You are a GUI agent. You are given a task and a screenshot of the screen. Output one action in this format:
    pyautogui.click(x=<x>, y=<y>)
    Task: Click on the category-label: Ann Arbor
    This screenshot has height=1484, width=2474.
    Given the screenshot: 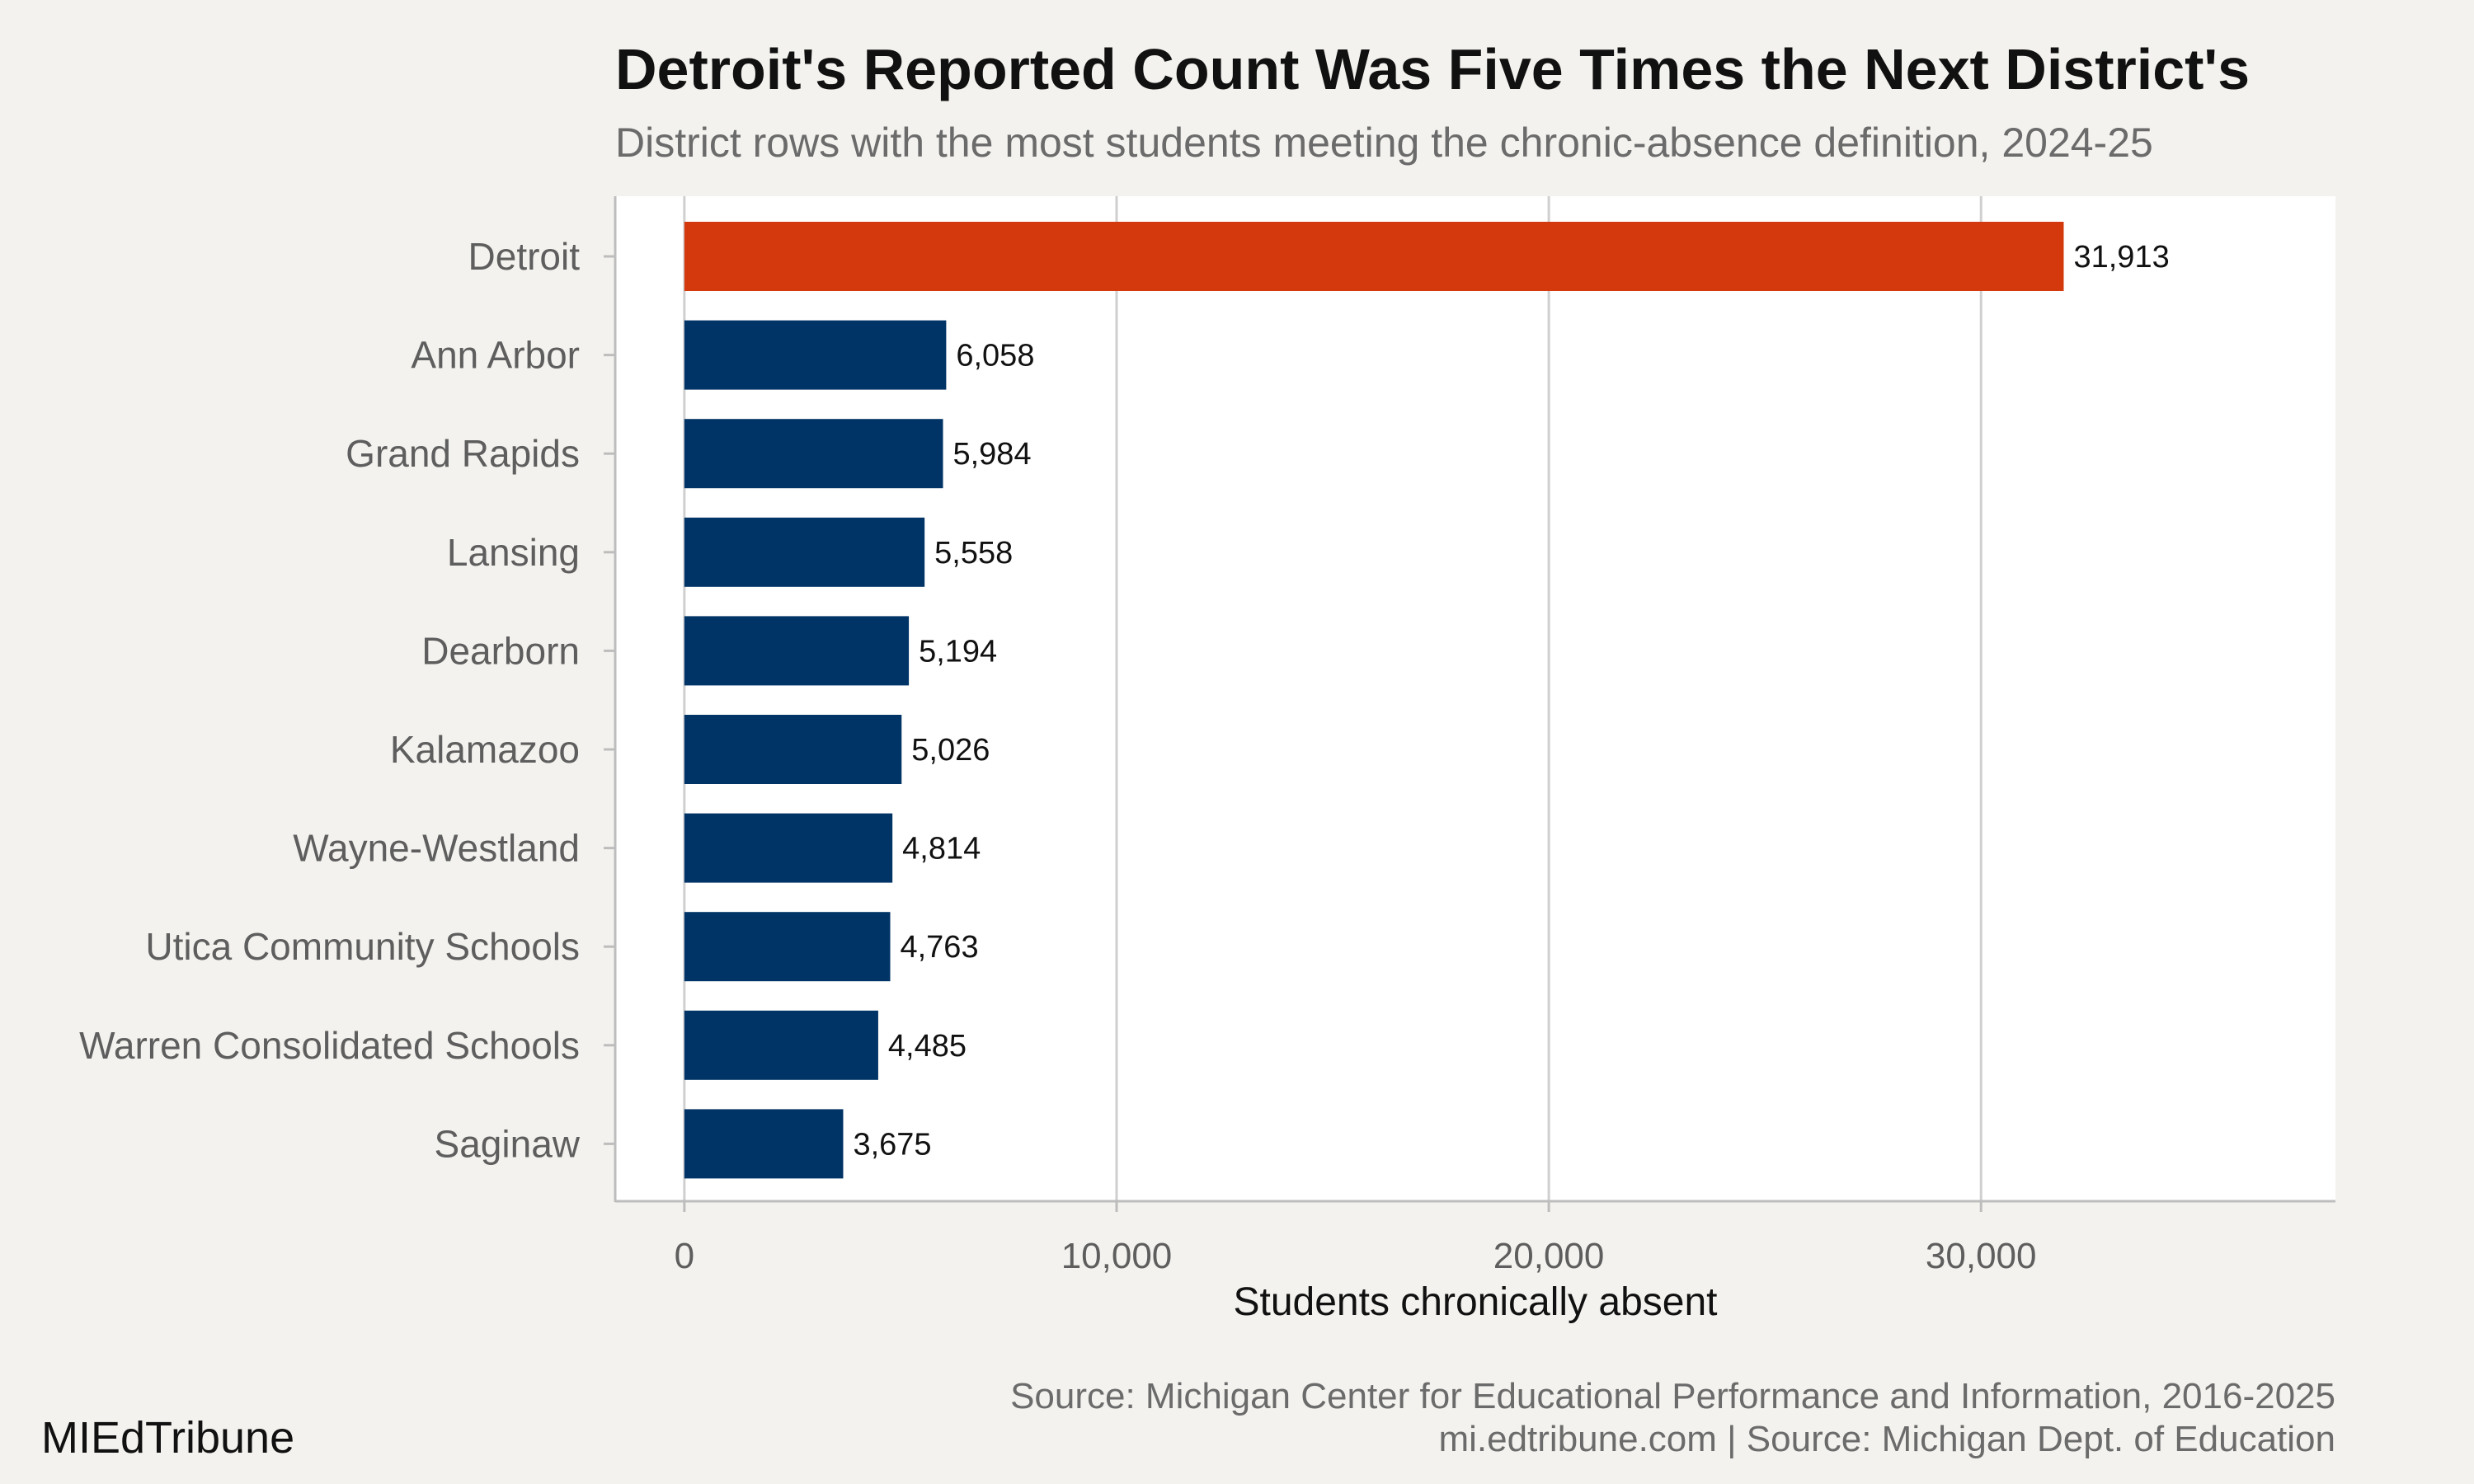 What is the action you would take?
    pyautogui.click(x=495, y=355)
    